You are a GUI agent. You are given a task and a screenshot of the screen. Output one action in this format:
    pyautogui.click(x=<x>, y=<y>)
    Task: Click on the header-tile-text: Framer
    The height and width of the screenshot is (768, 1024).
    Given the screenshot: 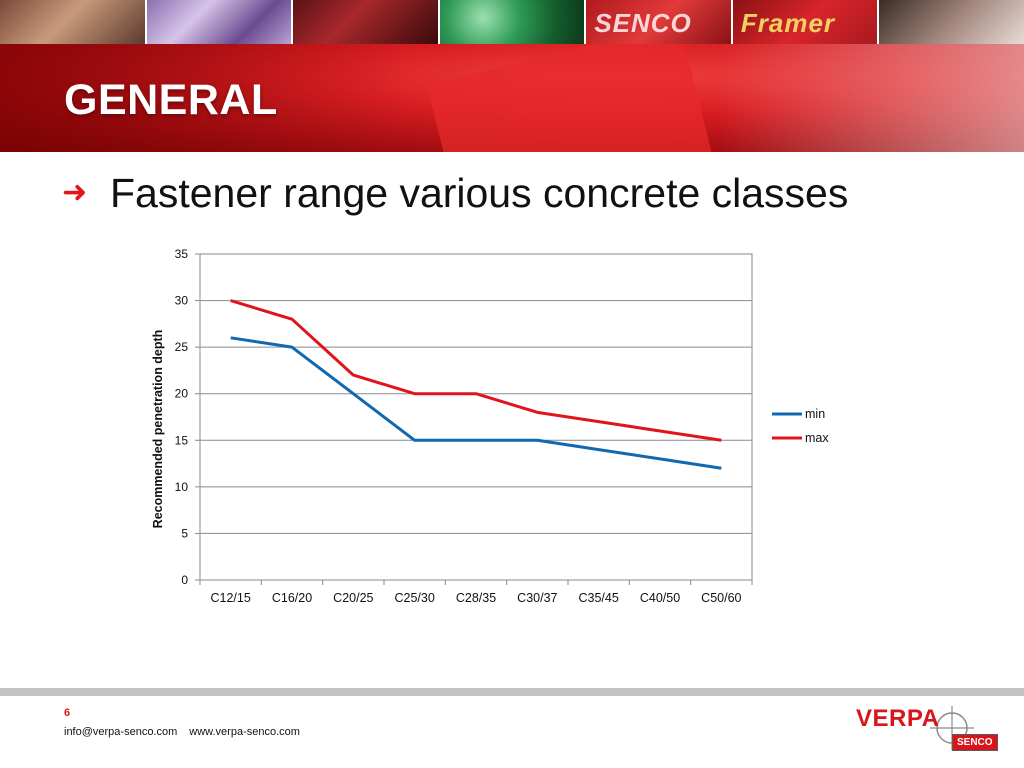 What is the action you would take?
    pyautogui.click(x=788, y=23)
    